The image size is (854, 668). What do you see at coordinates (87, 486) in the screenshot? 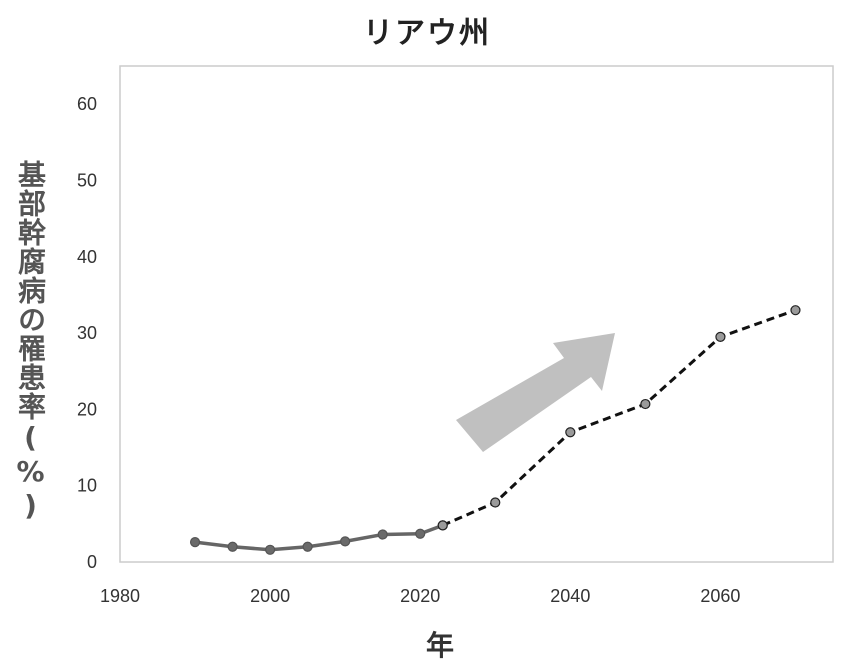
I see `y-tick-label: 10` at bounding box center [87, 486].